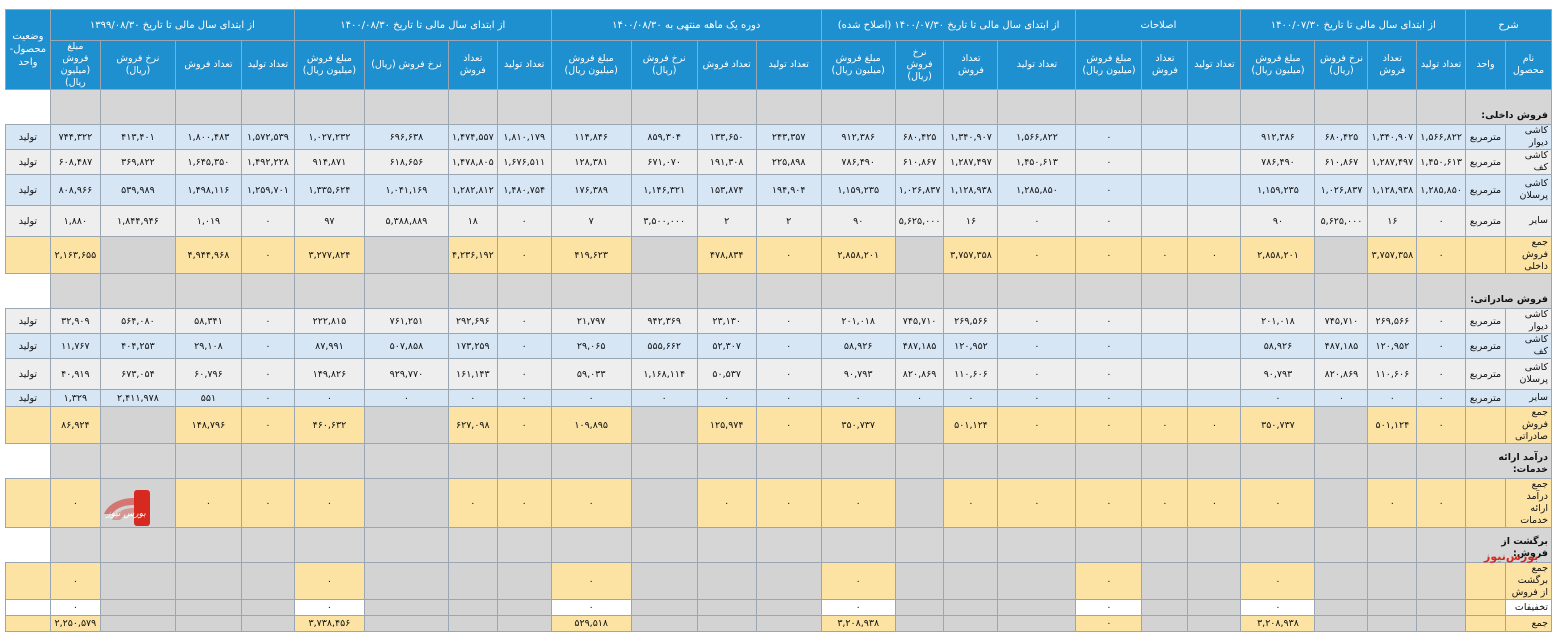 This screenshot has height=632, width=1552. Describe the element at coordinates (75, 221) in the screenshot. I see `value-cell: ۱,۸۸۰` at that location.